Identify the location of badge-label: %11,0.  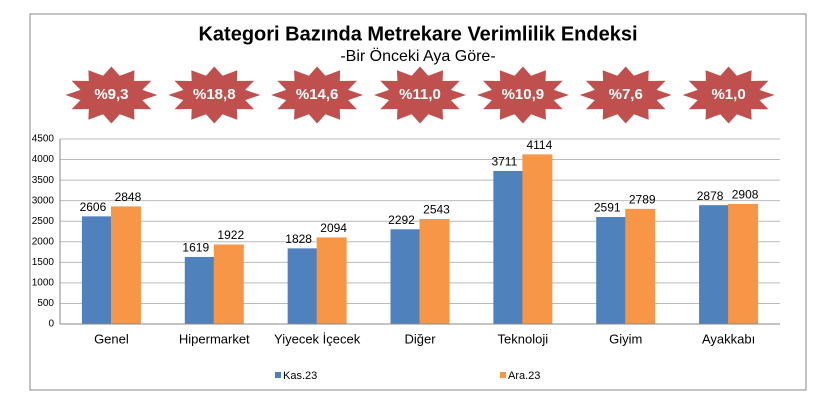
(420, 94).